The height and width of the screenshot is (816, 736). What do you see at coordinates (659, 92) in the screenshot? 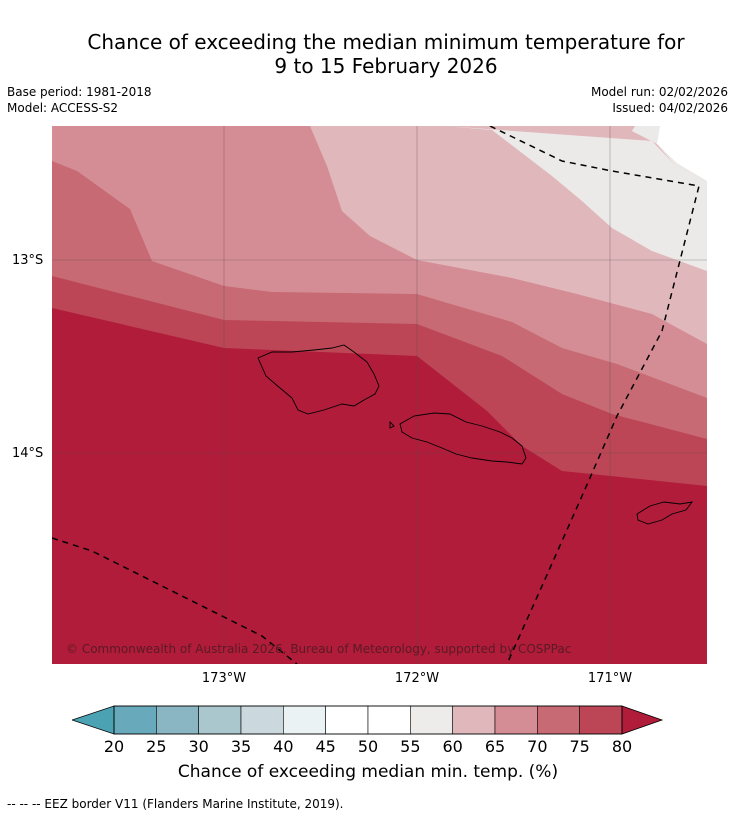
I see `model-run: Model run: 02/02/2026` at bounding box center [659, 92].